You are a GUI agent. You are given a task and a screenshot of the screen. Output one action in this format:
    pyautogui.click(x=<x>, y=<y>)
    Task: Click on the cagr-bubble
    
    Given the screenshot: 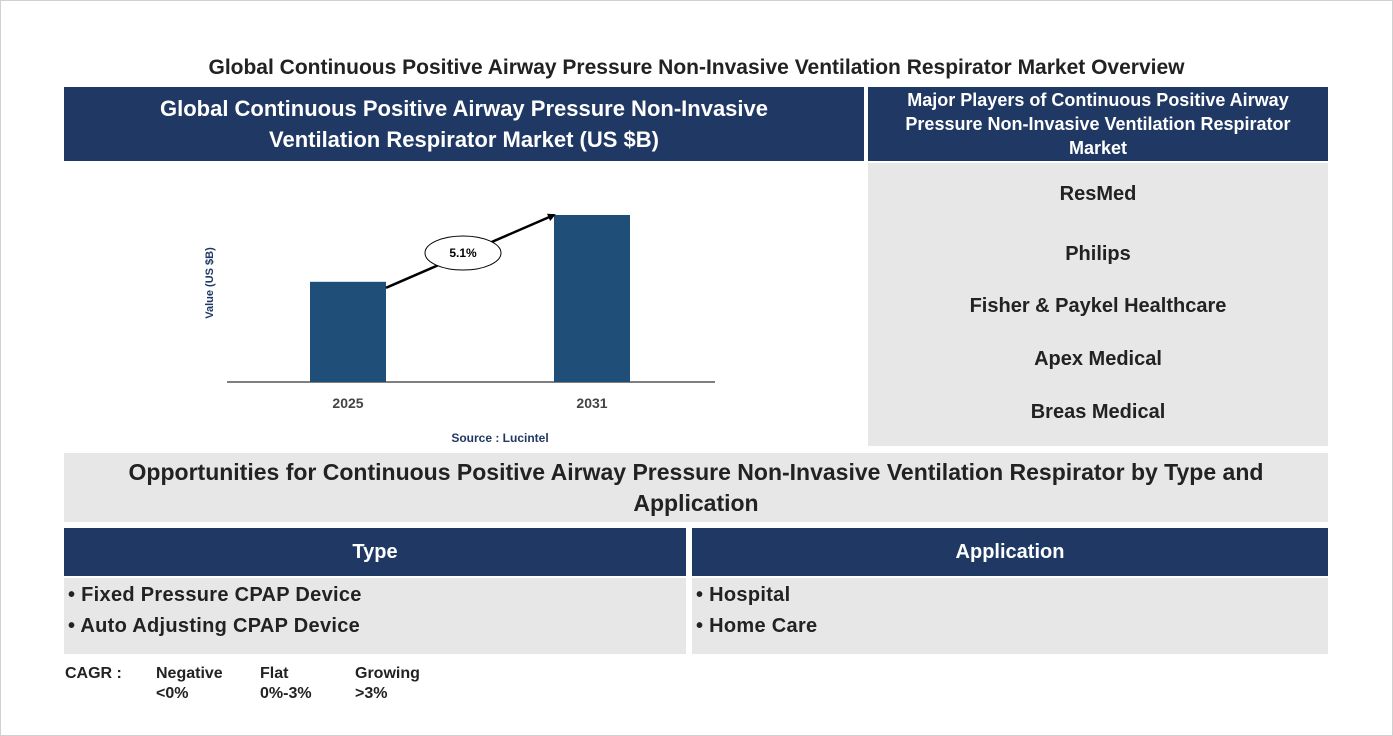 What is the action you would take?
    pyautogui.click(x=463, y=253)
    